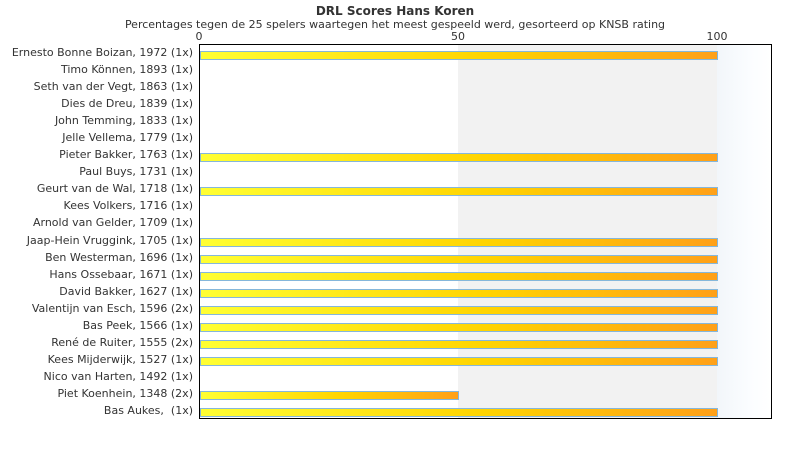 The height and width of the screenshot is (450, 790). What do you see at coordinates (120, 359) in the screenshot?
I see `y-tick-label: Kees Mijderwijk, 1527 (1x)` at bounding box center [120, 359].